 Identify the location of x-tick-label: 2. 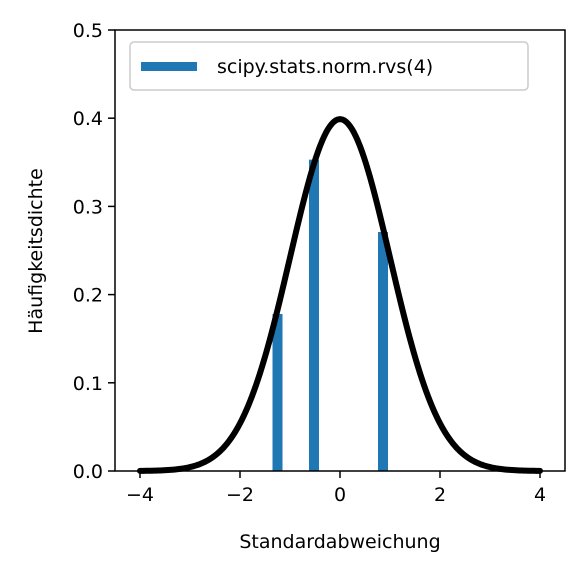
(440, 495).